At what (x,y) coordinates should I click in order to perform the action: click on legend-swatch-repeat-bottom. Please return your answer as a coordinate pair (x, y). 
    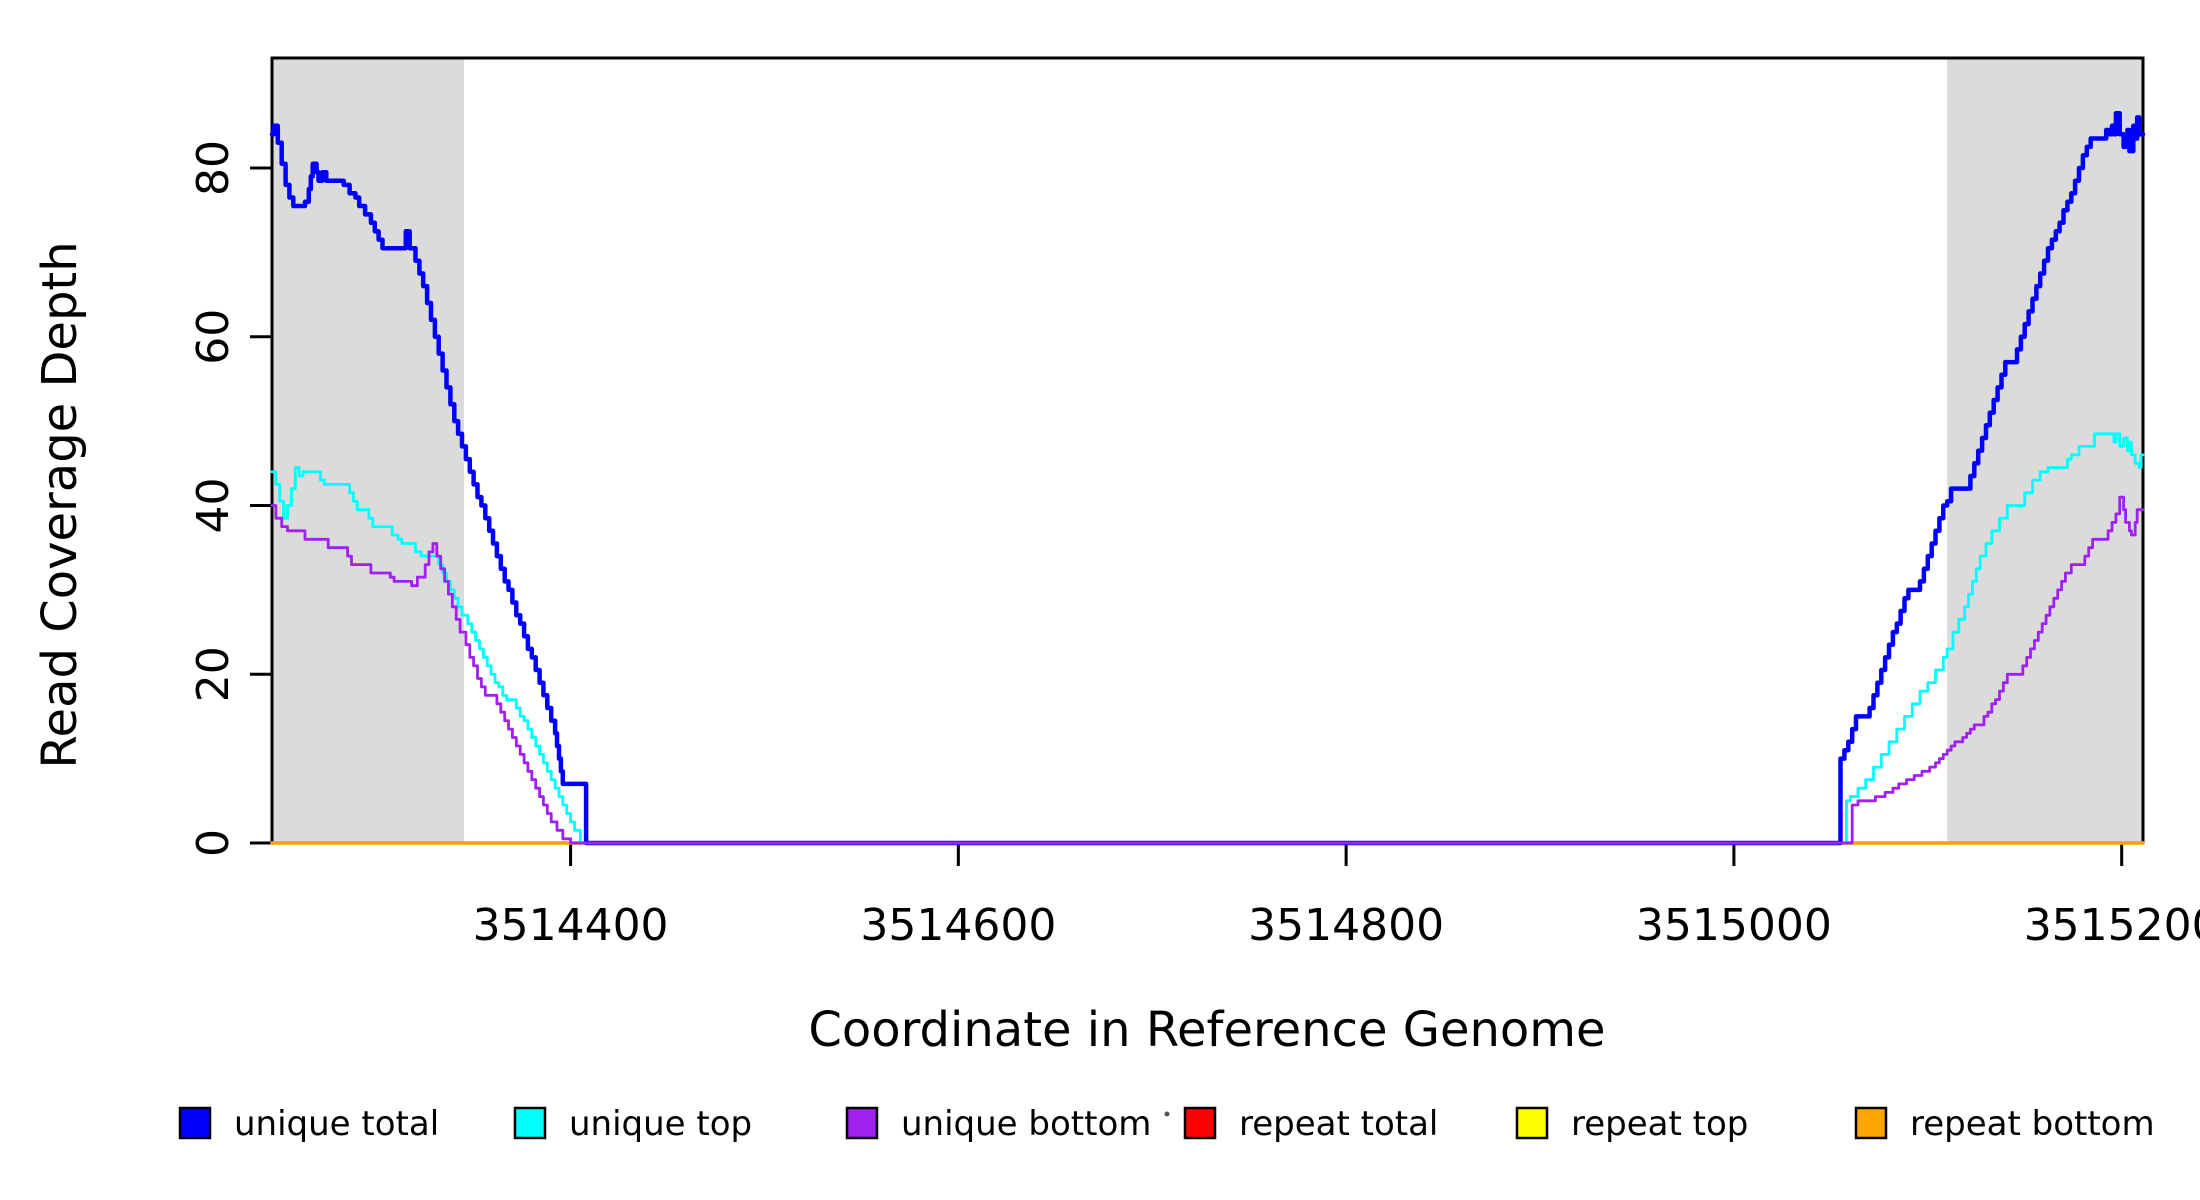
    Looking at the image, I should click on (1871, 1123).